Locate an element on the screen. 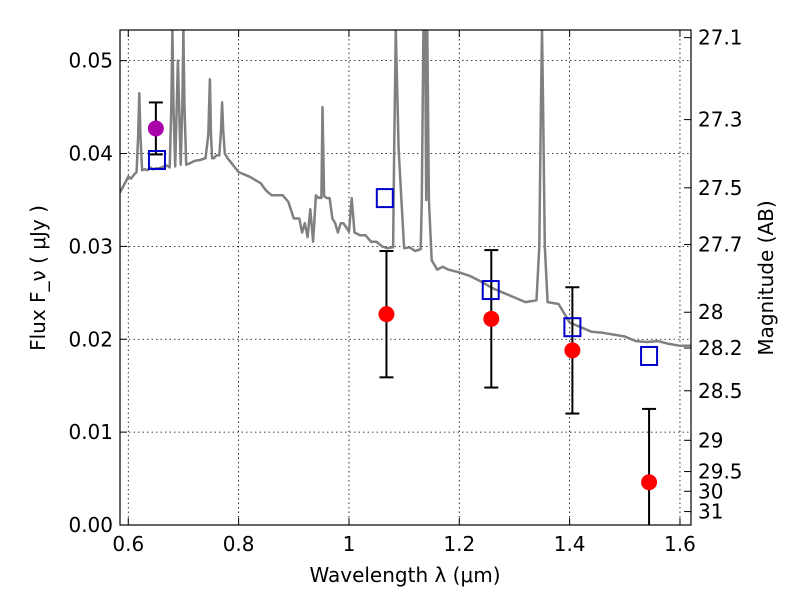 The image size is (800, 600). y-tick-label: 0.03 is located at coordinates (90, 246).